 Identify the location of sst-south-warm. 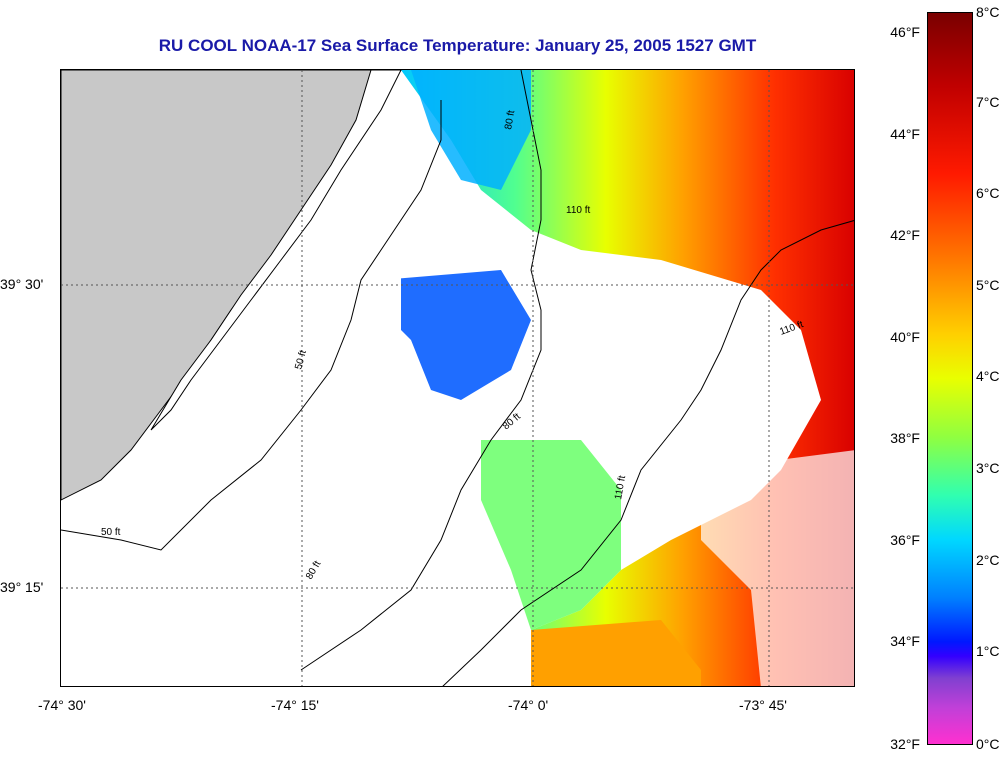
(616, 653).